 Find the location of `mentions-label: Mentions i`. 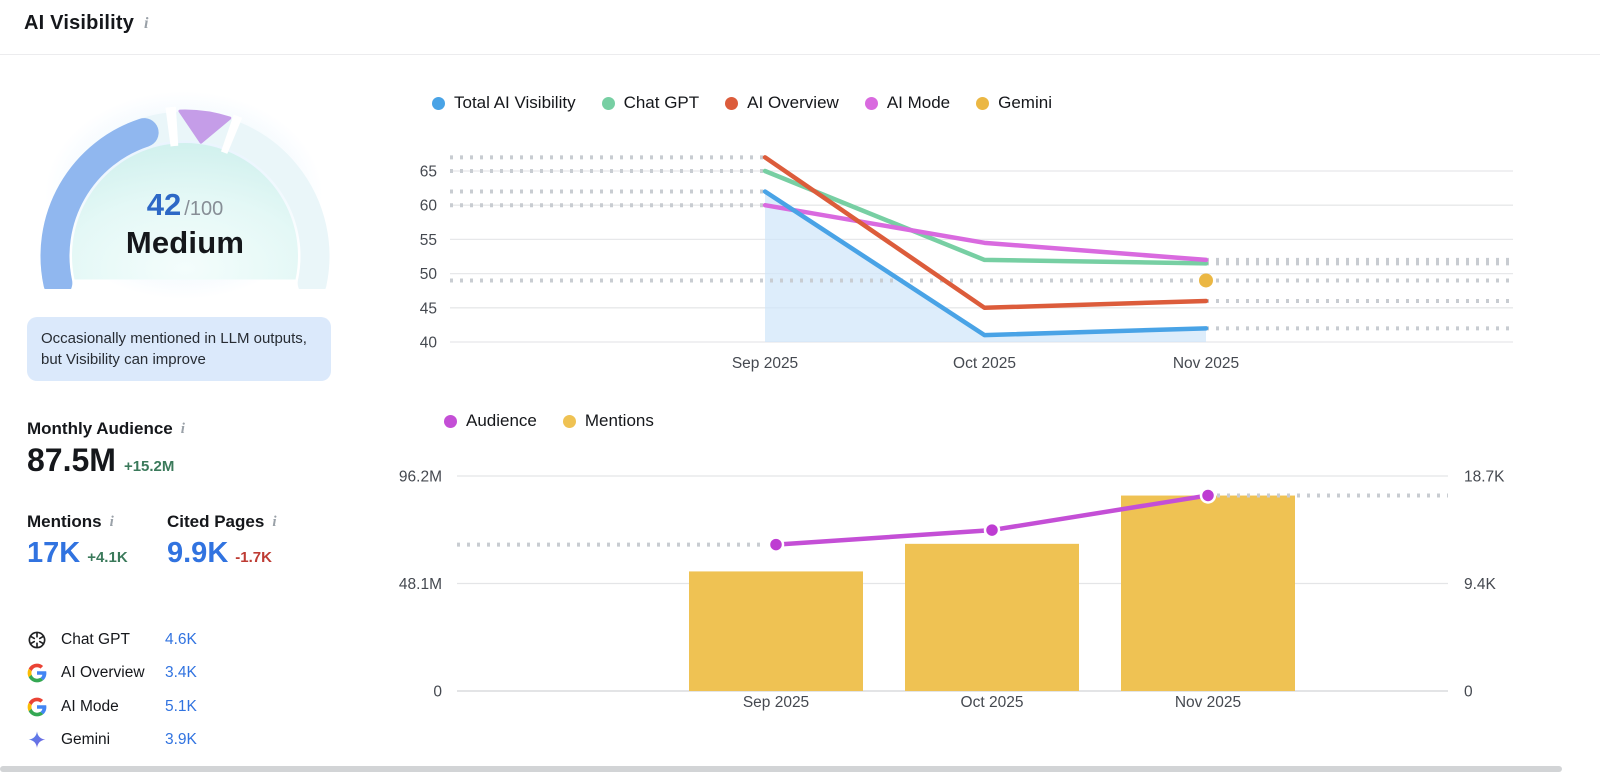

mentions-label: Mentions i is located at coordinates (70, 521).